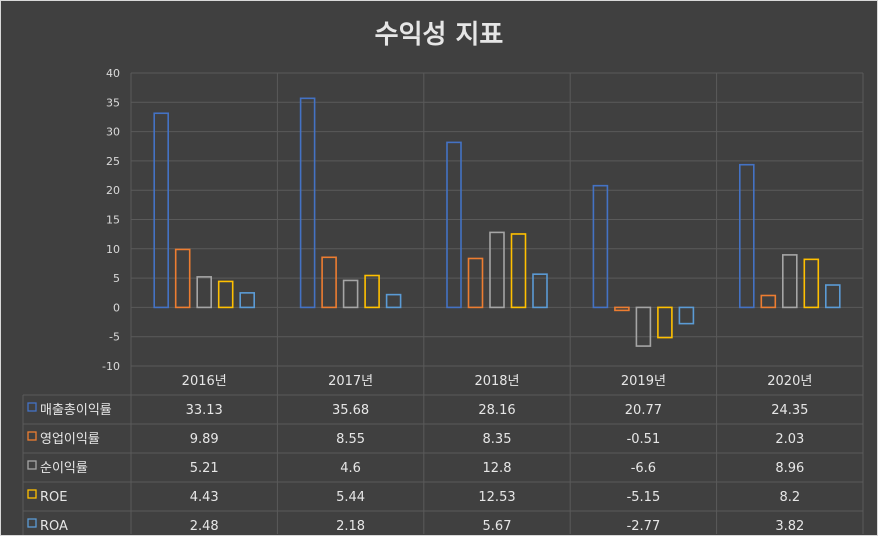  Describe the element at coordinates (204, 439) in the screenshot. I see `data-label: 9.89` at that location.